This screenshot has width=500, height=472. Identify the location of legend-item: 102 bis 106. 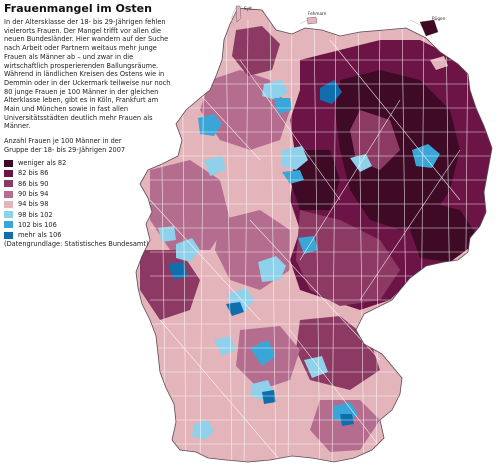
(35, 225).